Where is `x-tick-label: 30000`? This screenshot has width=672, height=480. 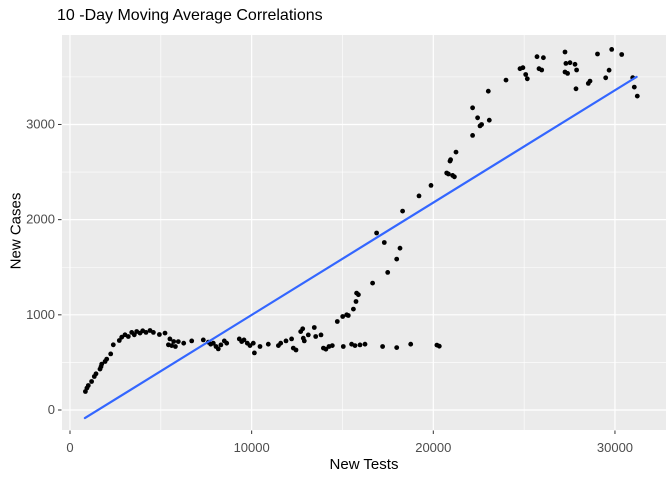 x-tick-label: 30000 is located at coordinates (615, 447).